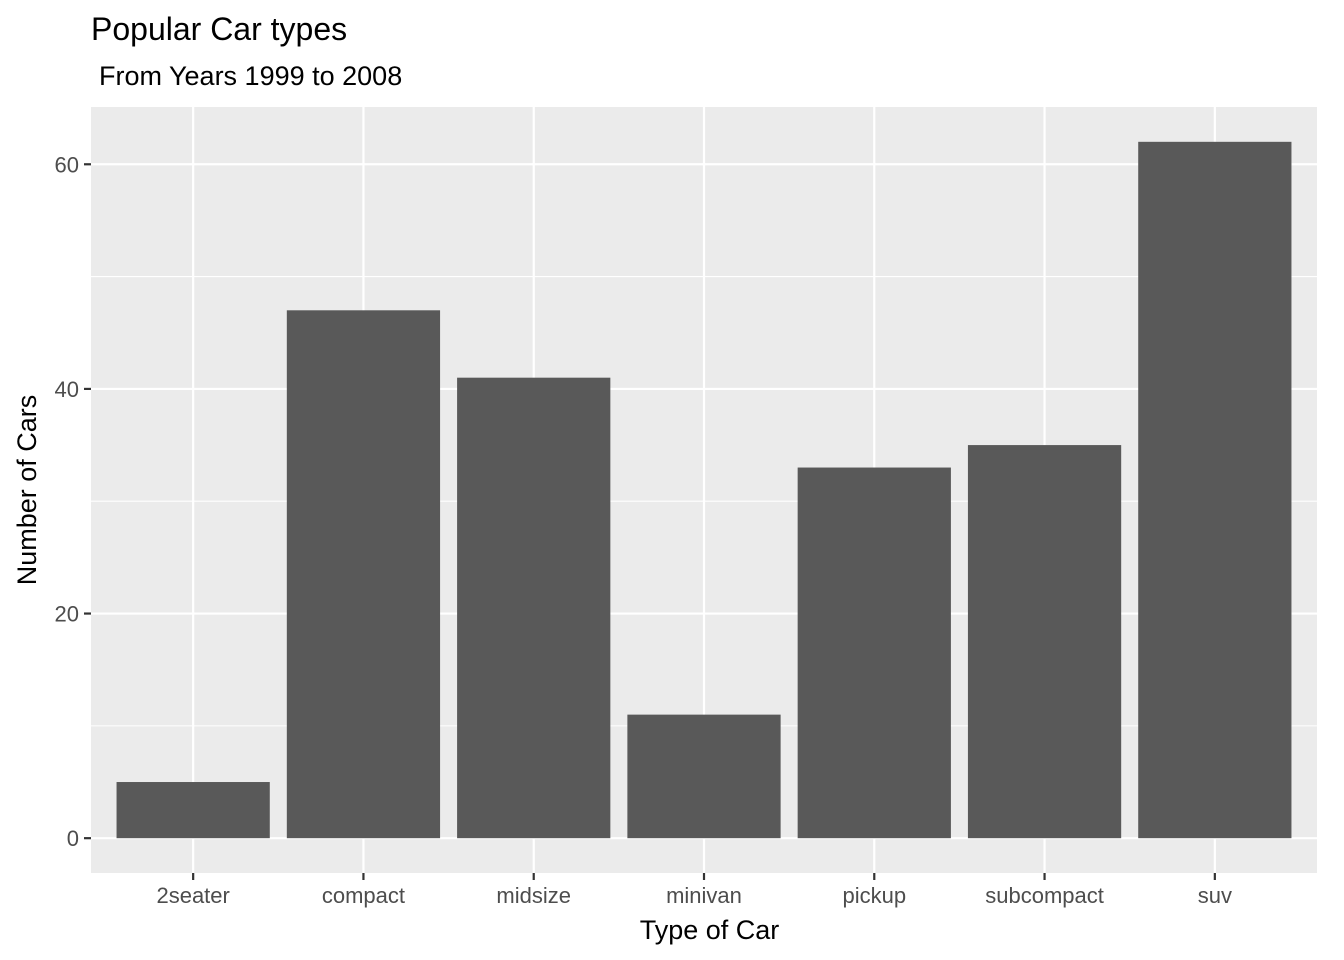 This screenshot has width=1344, height=960. Describe the element at coordinates (1044, 895) in the screenshot. I see `x-tick-label: subcompact` at that location.